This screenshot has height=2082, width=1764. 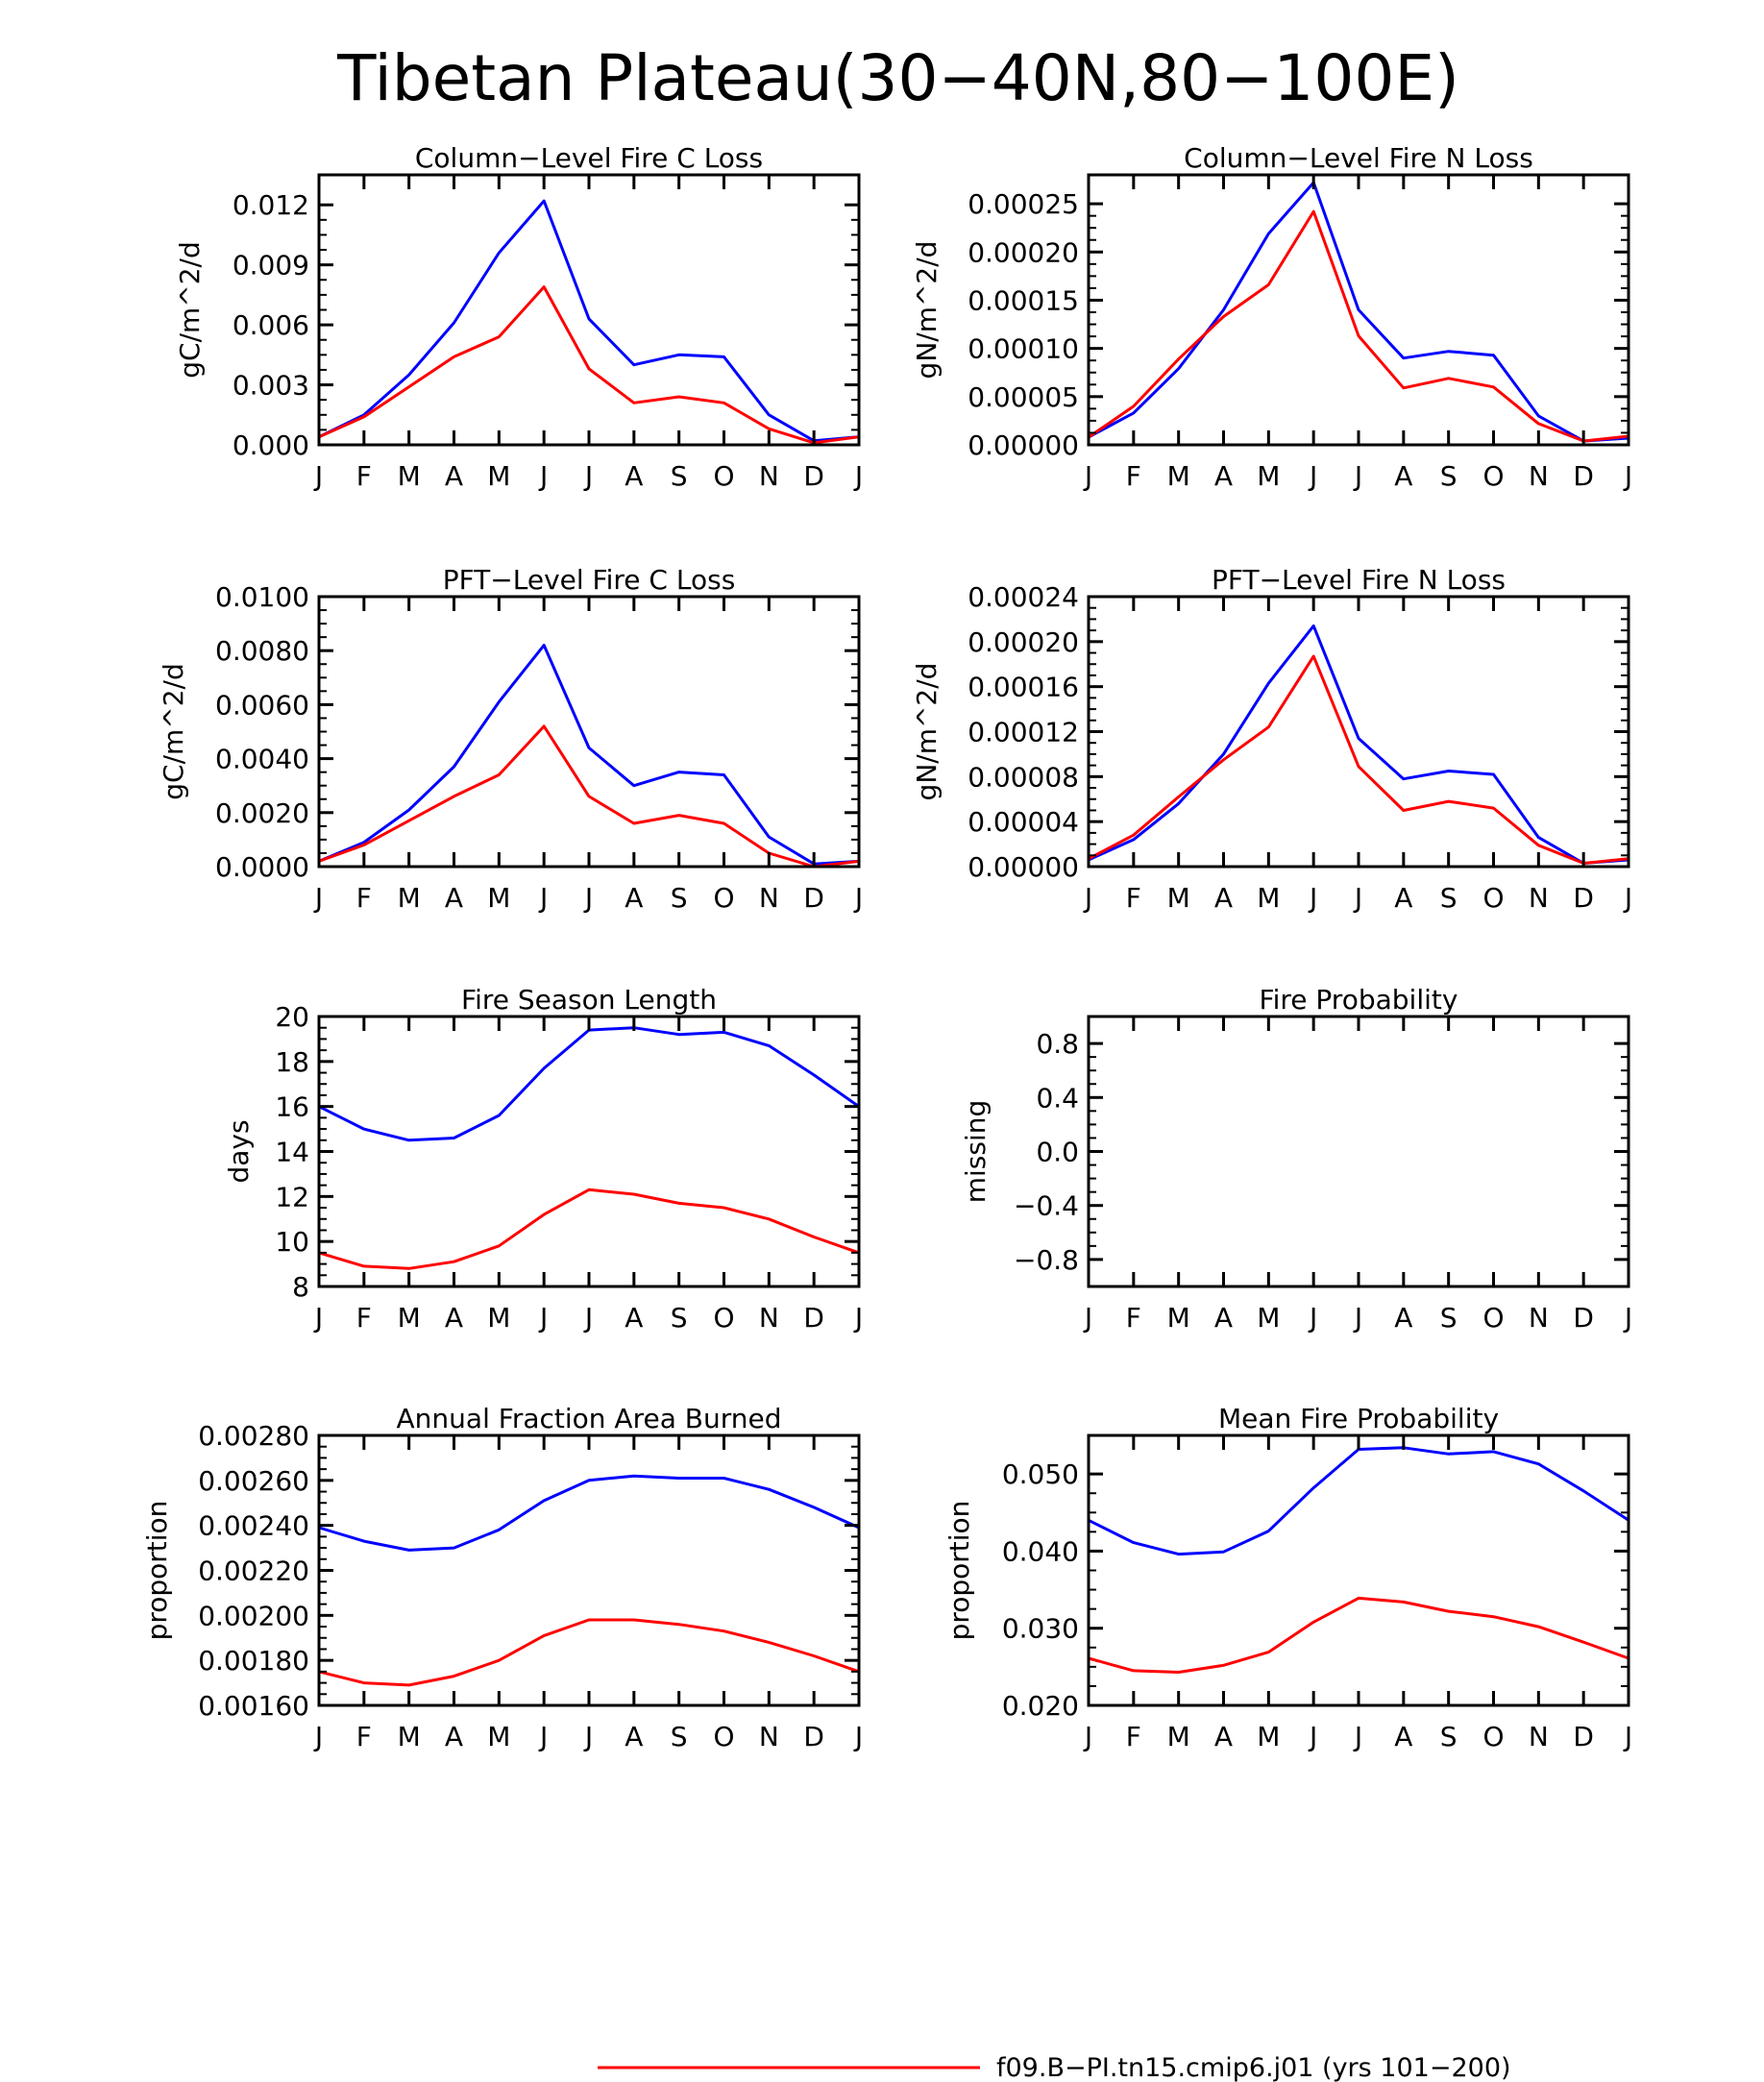 What do you see at coordinates (1046, 1260) in the screenshot?
I see `y-tick-label: −0.8` at bounding box center [1046, 1260].